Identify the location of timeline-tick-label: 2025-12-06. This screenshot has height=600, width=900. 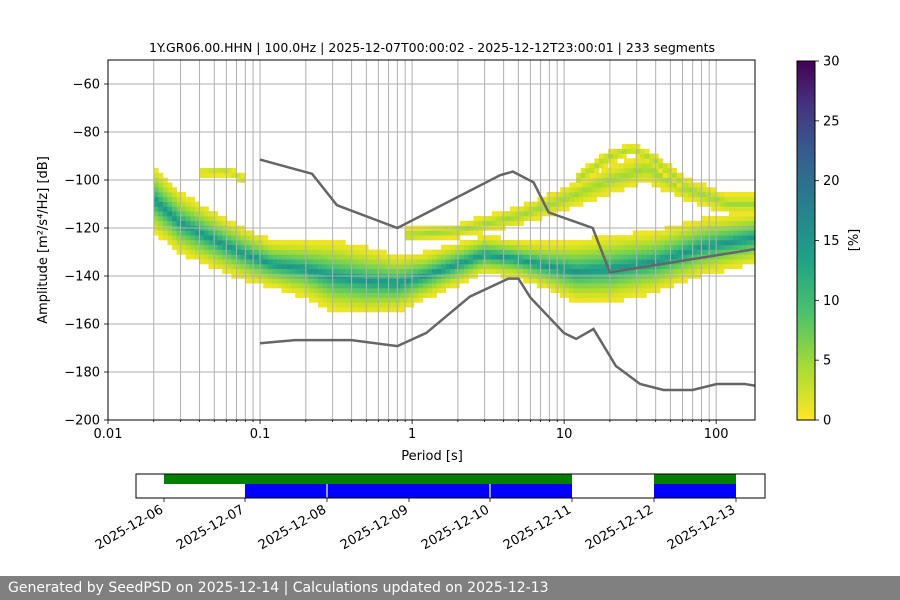
(129, 527).